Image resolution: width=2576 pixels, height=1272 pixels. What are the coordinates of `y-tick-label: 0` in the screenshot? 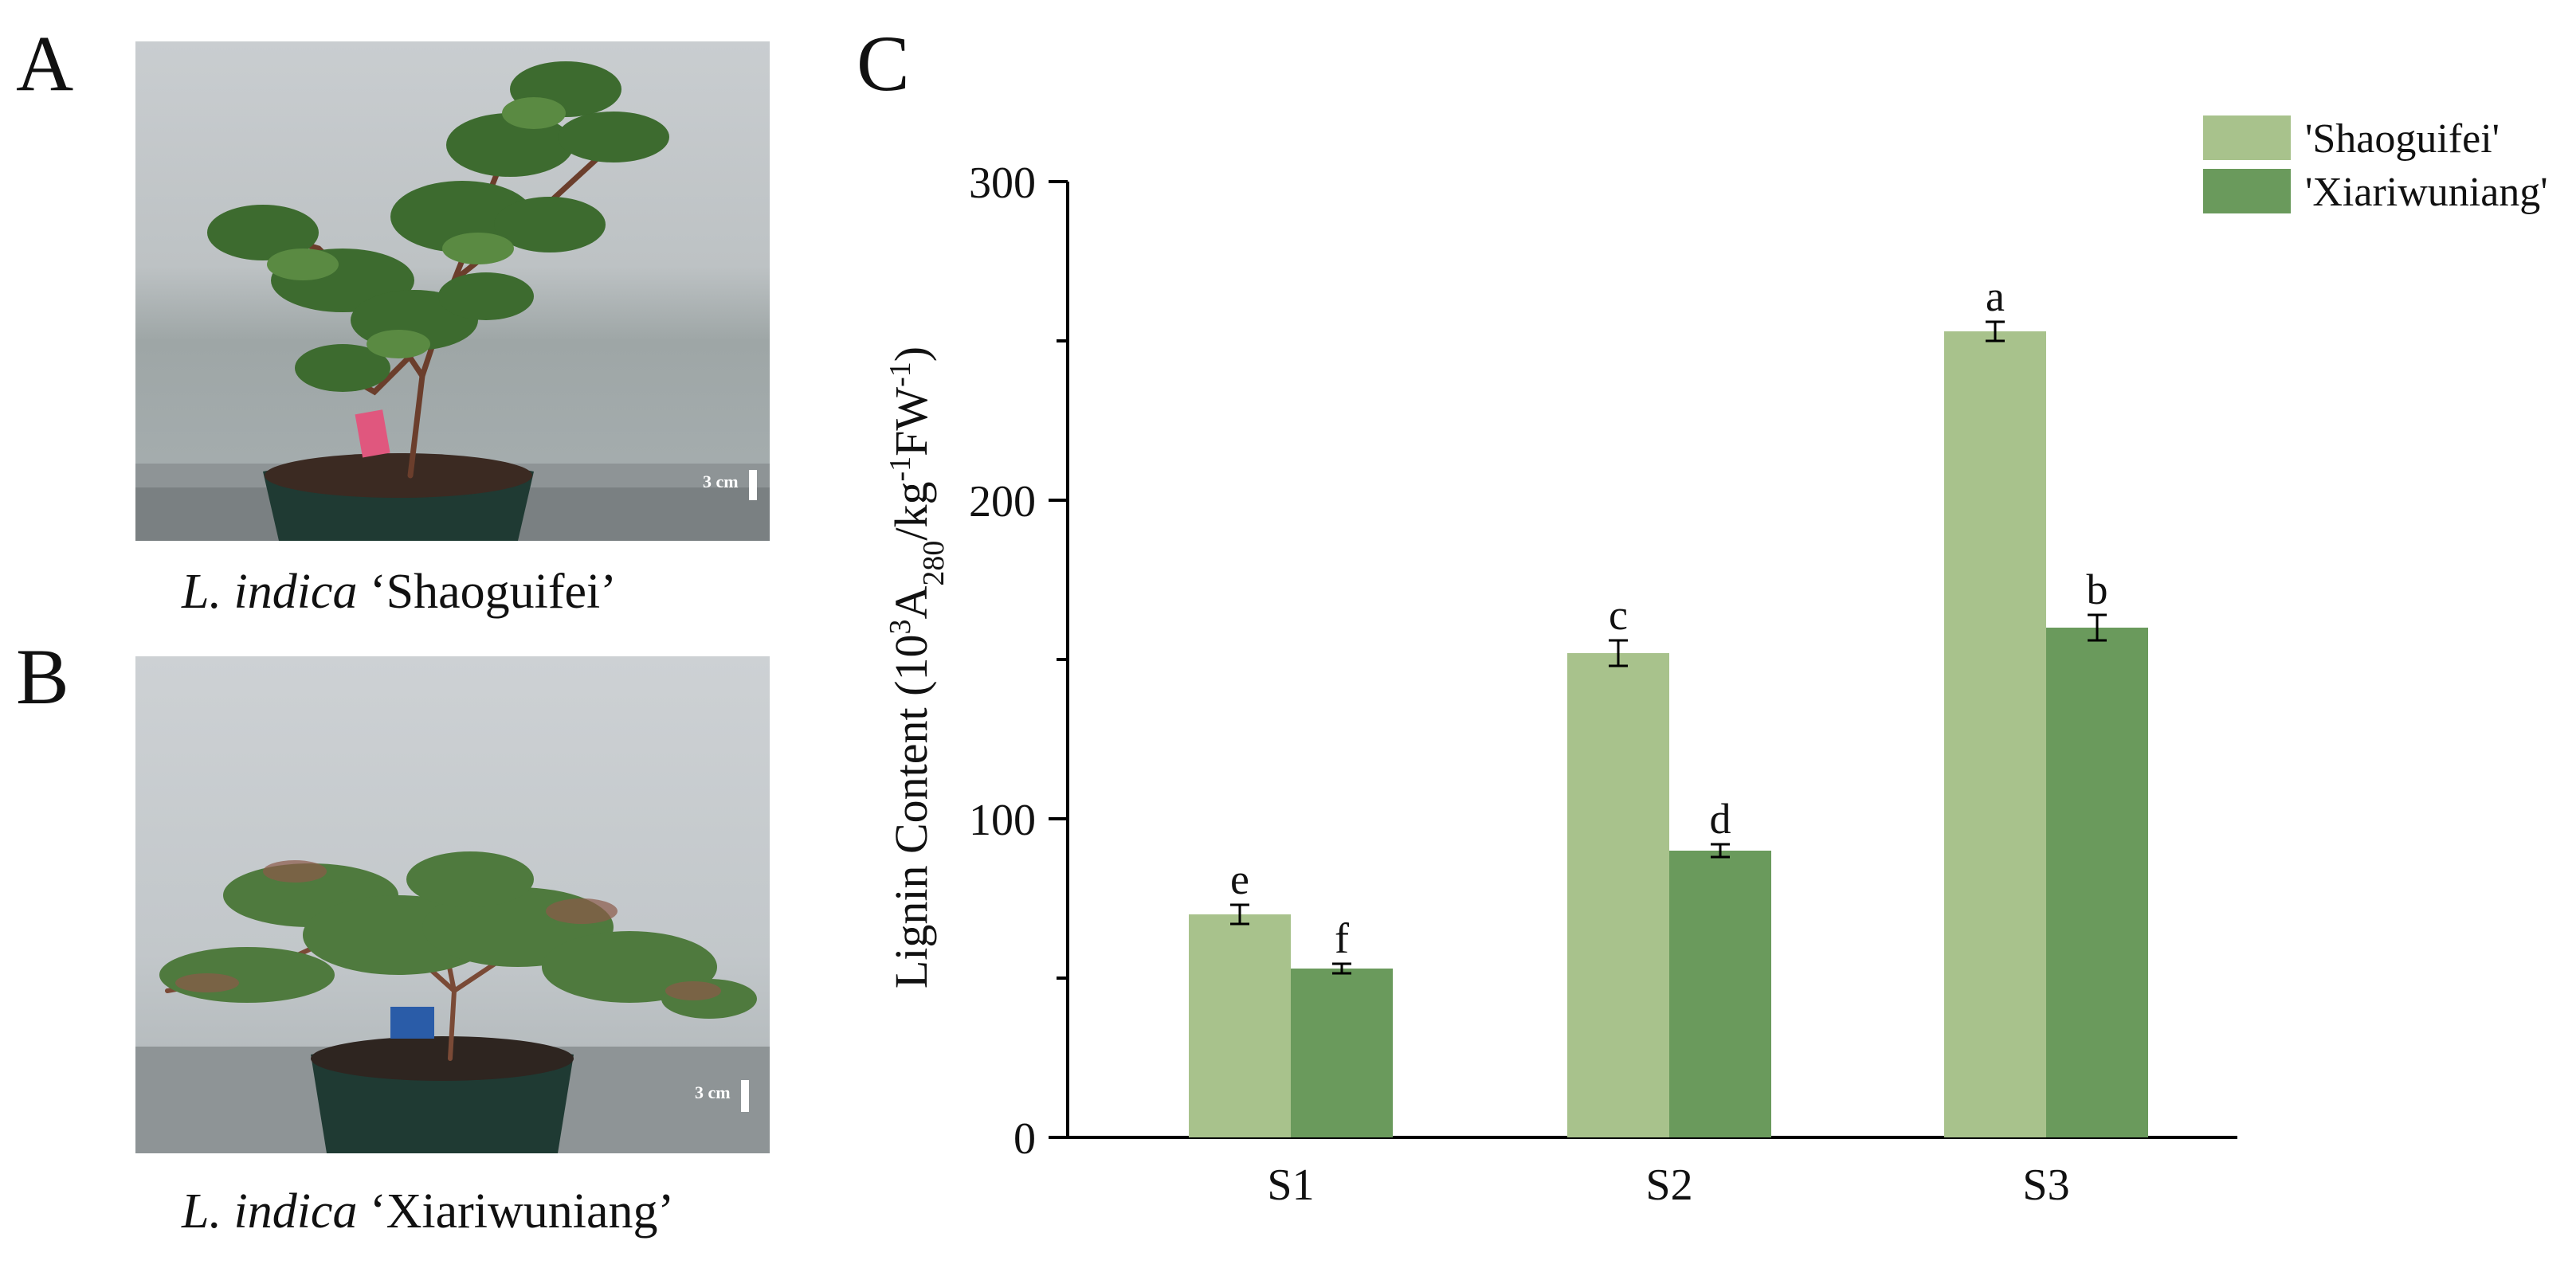 It's located at (1025, 1139).